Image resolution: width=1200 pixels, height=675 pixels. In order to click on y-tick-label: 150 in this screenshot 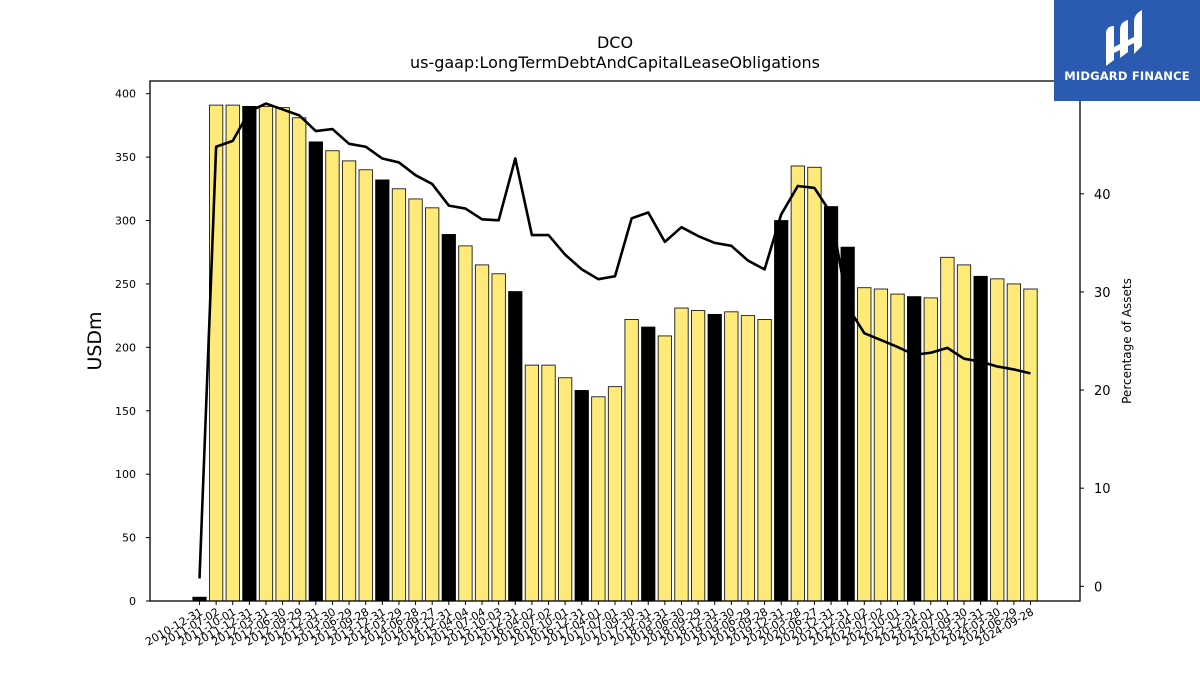, I will do `click(125, 411)`.